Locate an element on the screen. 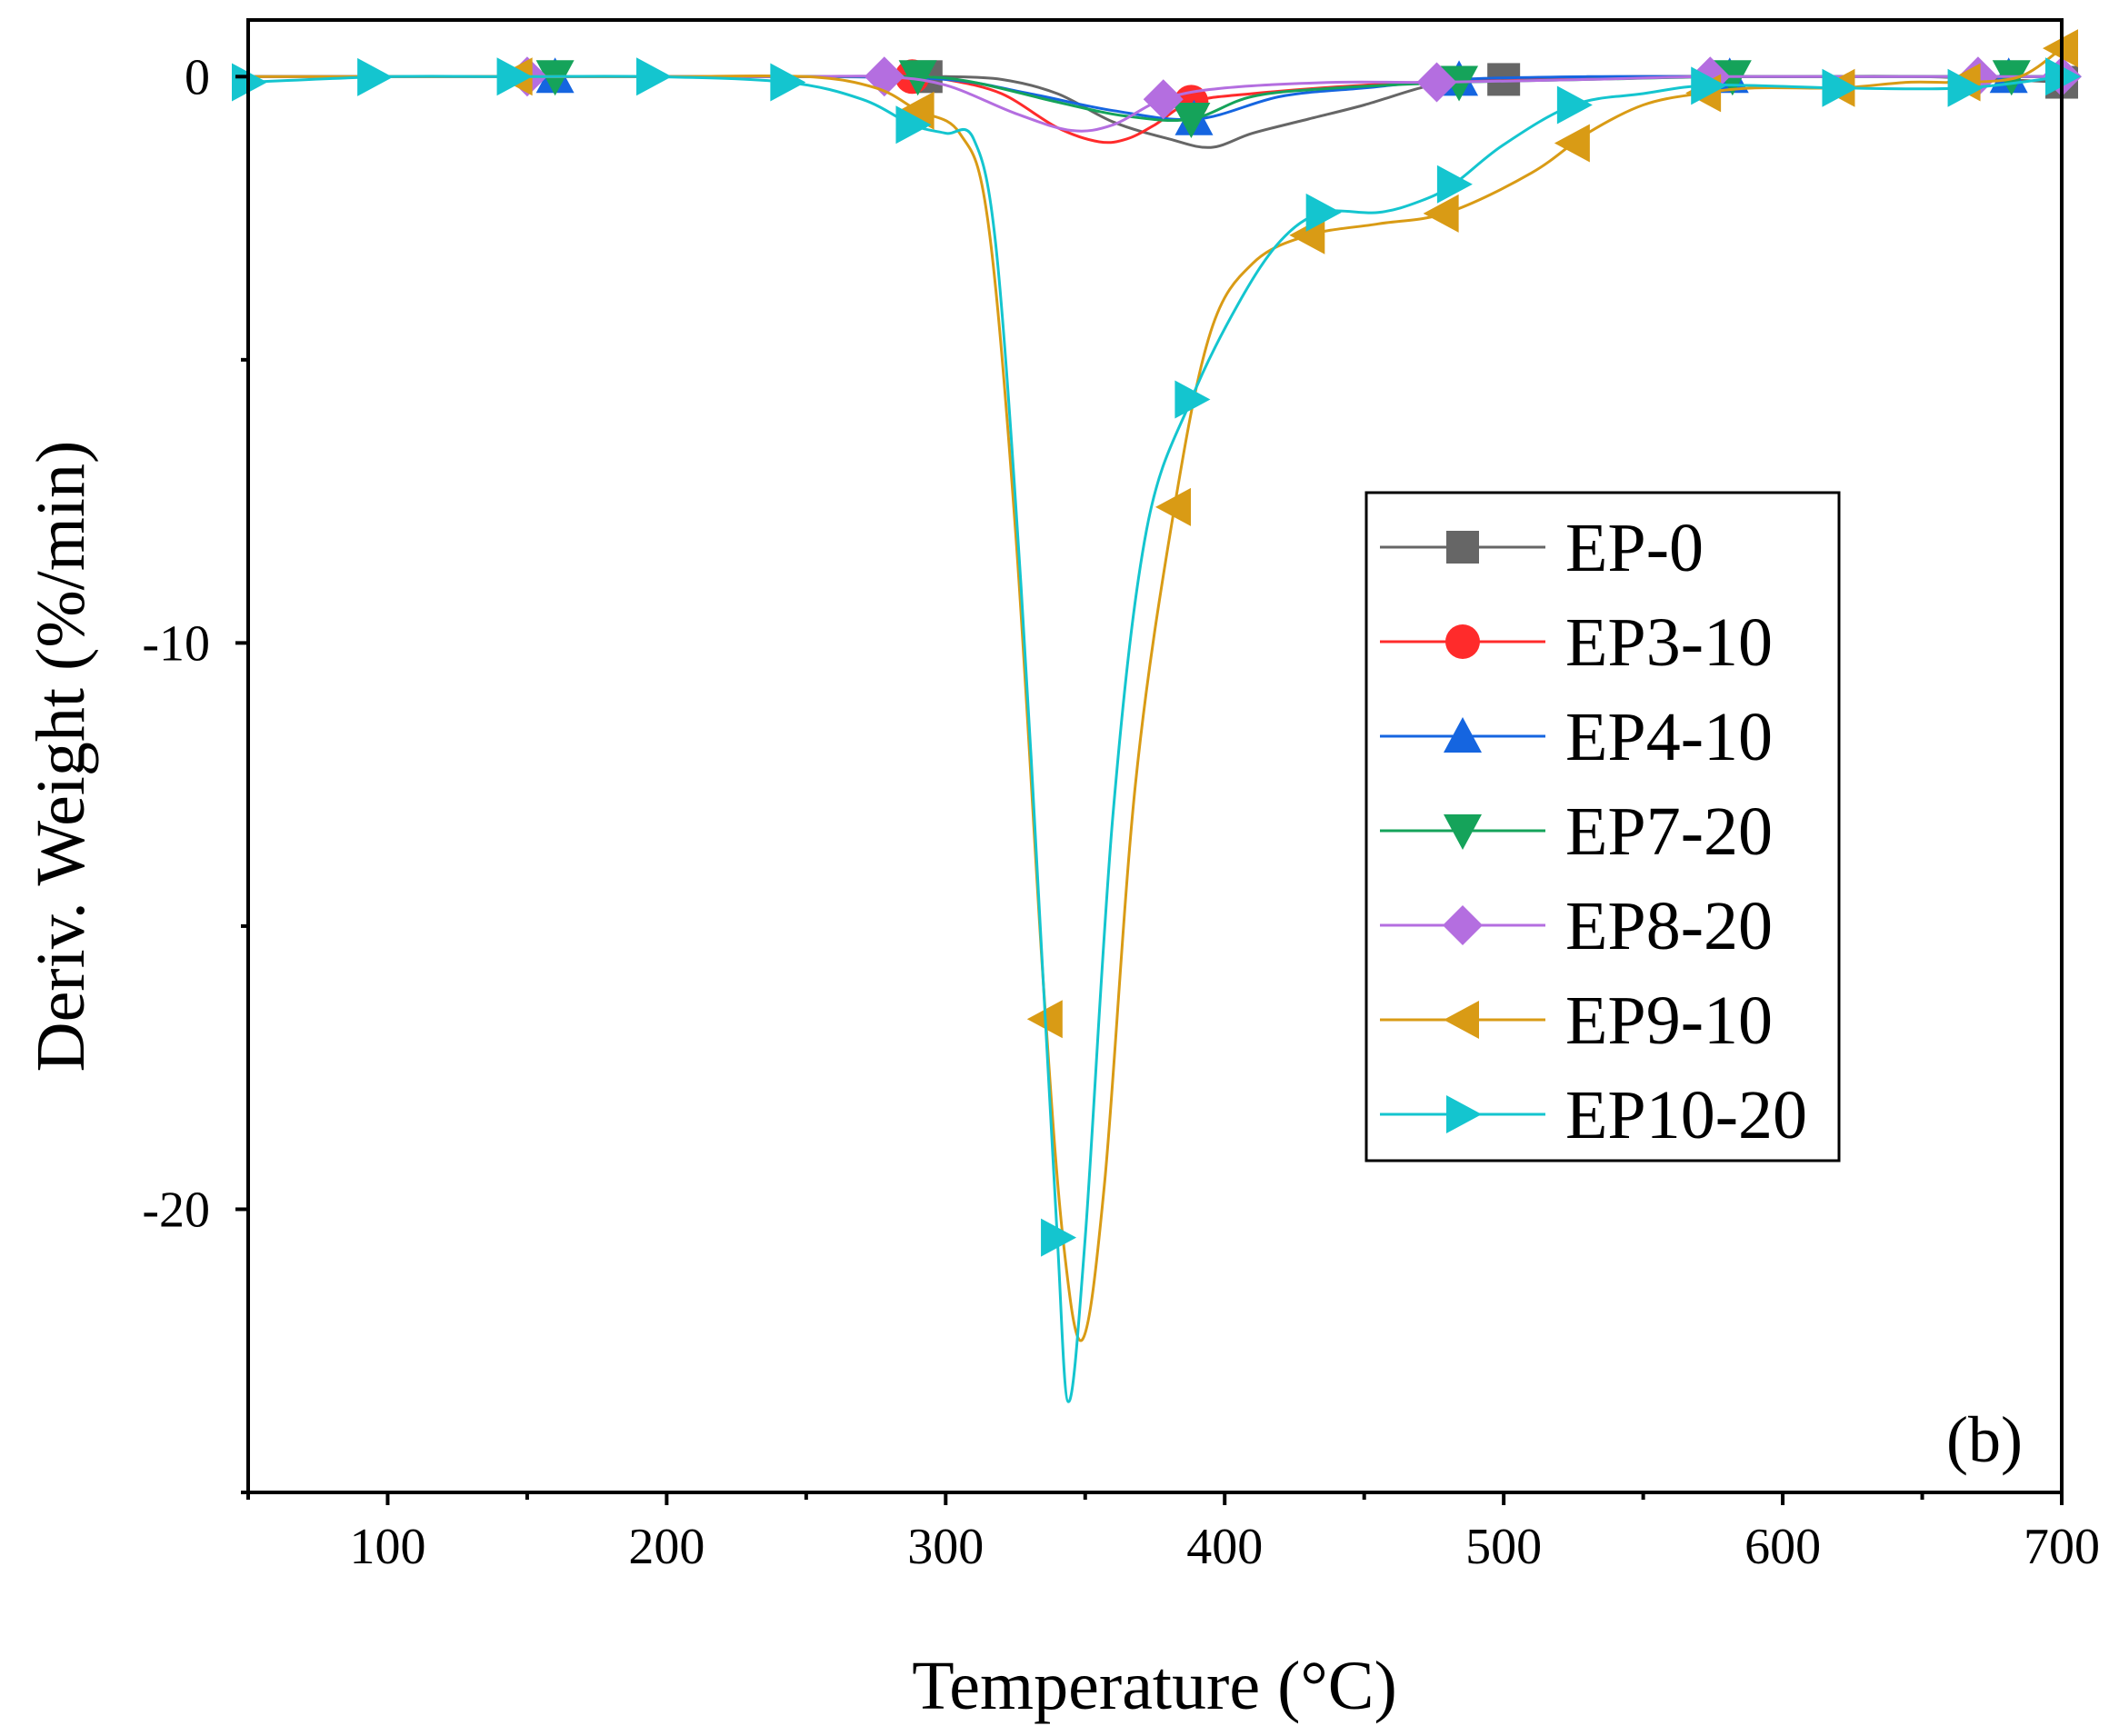  legend-item: EP8-20 is located at coordinates (1576, 926).